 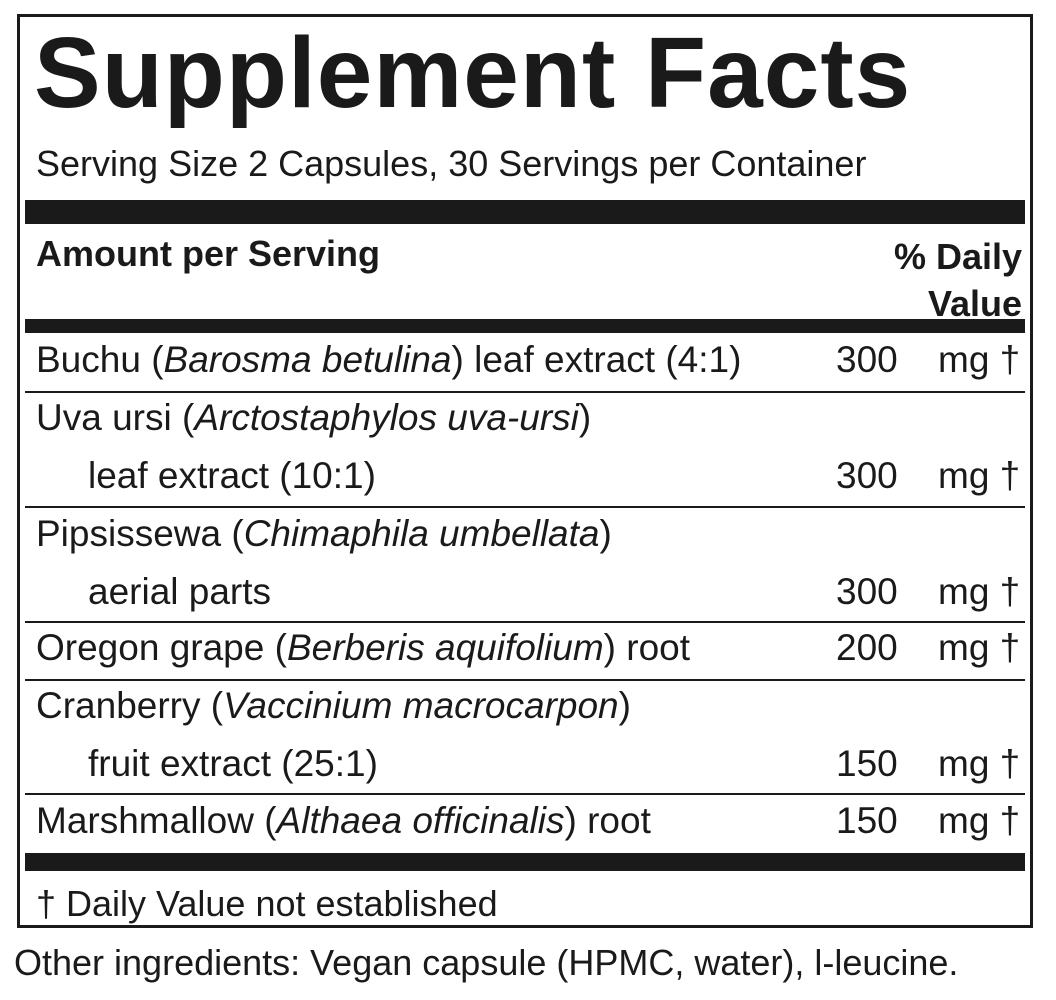 What do you see at coordinates (445, 647) in the screenshot?
I see `ingredient-latin: Berberis aquifolium` at bounding box center [445, 647].